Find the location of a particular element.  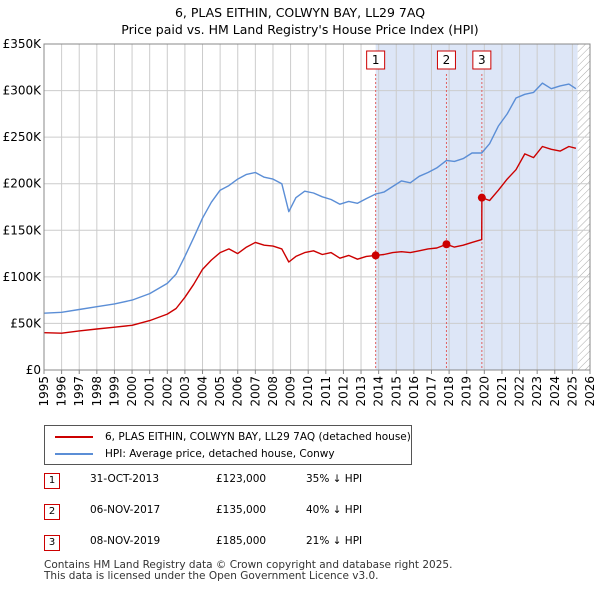

x-tick-label: 2015 is located at coordinates (396, 391).